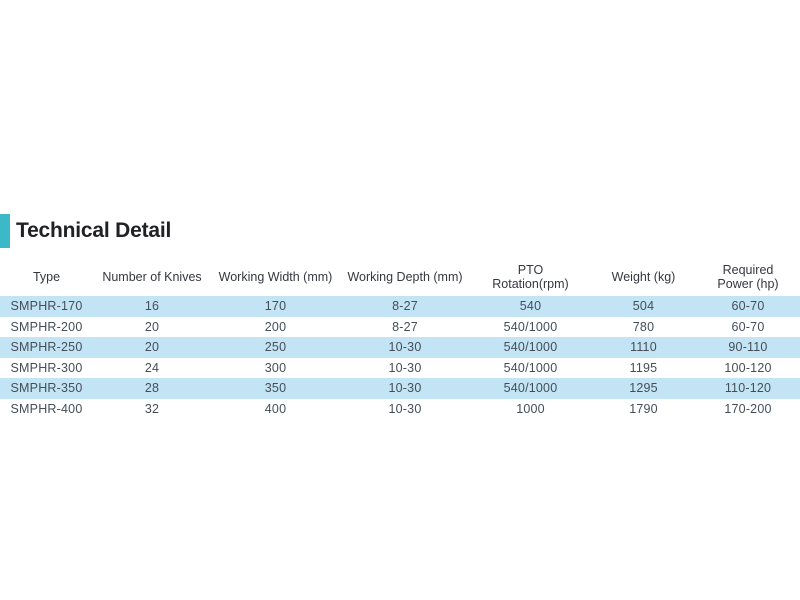 This screenshot has height=600, width=800. I want to click on table-row: SMPHR-200 20 200 8-27 540/1000 780 60-70, so click(400, 326).